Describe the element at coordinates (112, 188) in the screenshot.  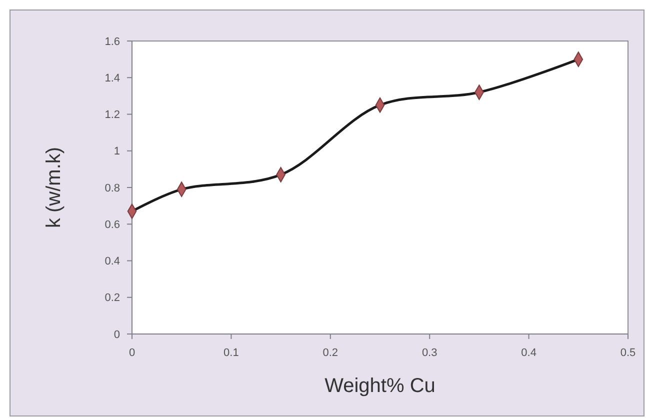
I see `y-tick-label: 0.8` at that location.